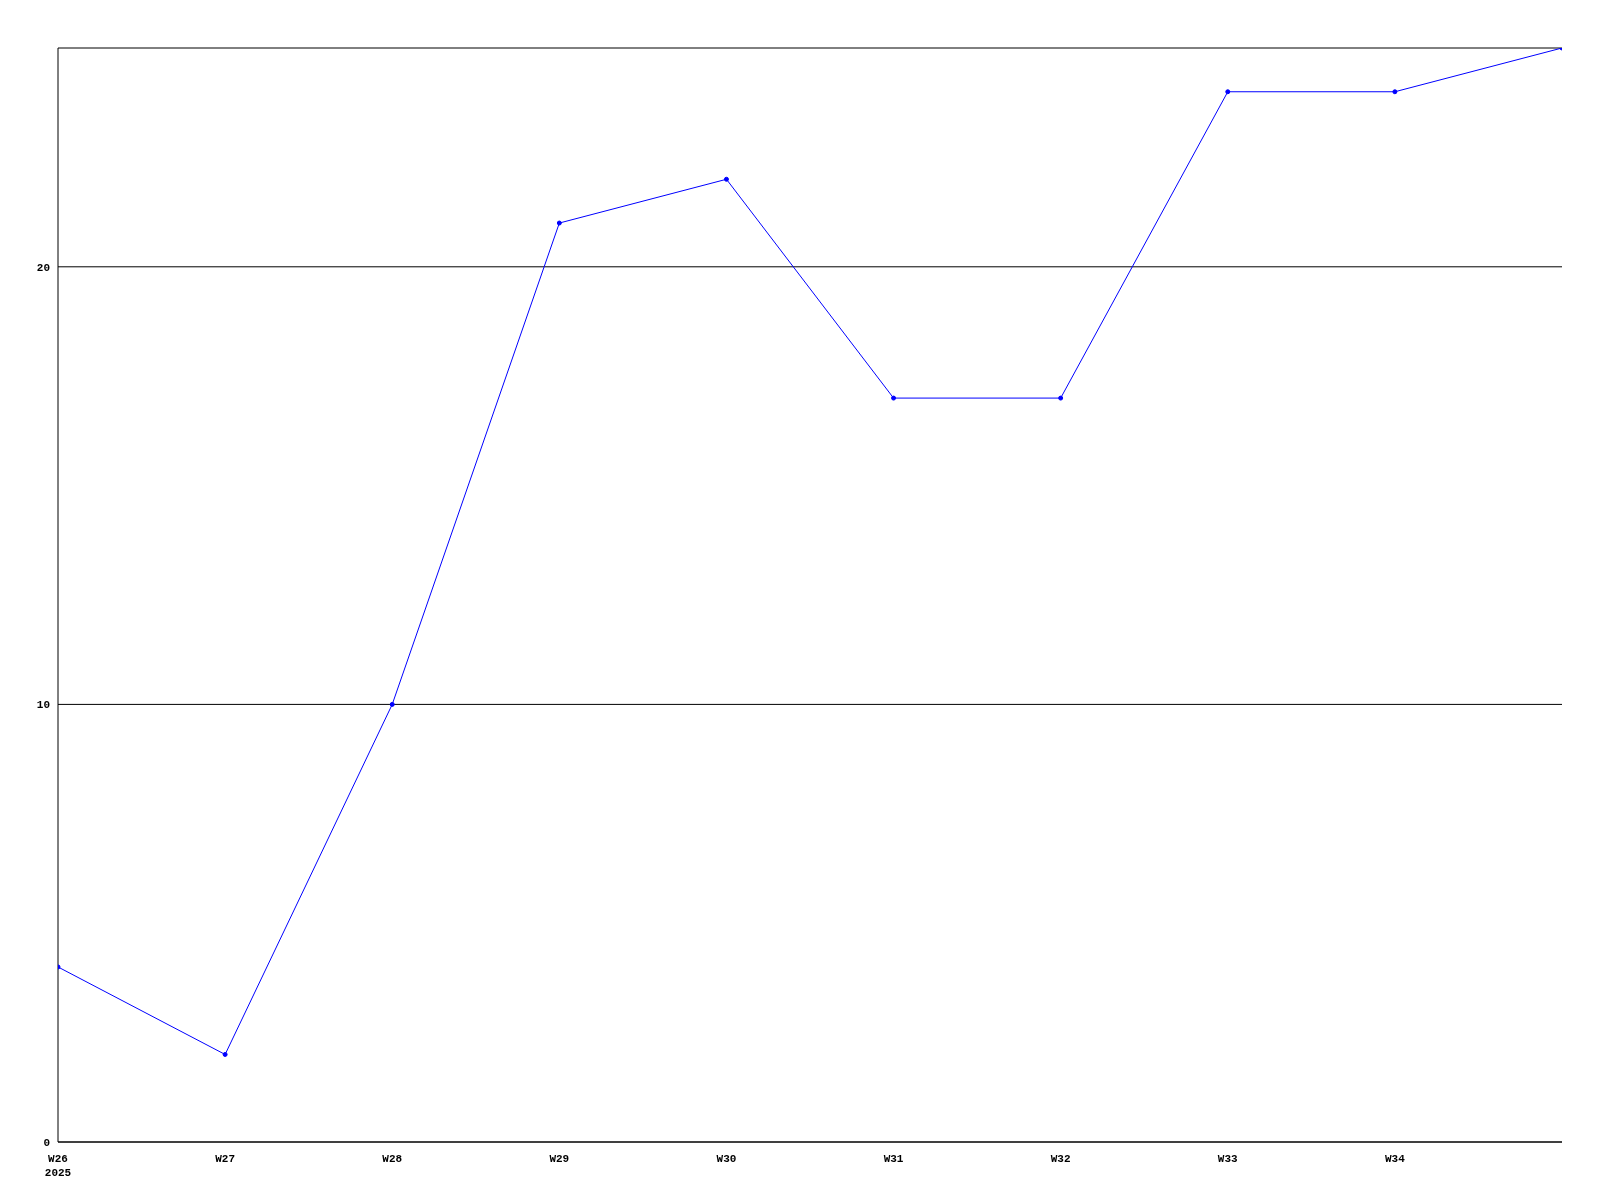 This screenshot has width=1600, height=1200. Describe the element at coordinates (893, 1159) in the screenshot. I see `x-tick-label: W31` at that location.